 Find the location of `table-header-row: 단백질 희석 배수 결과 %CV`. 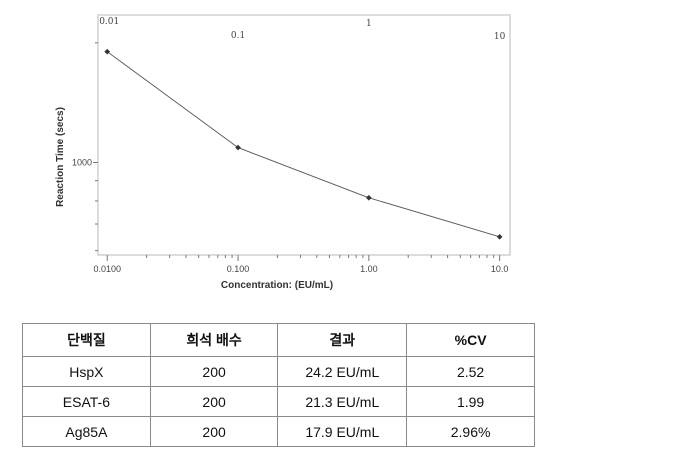

table-header-row: 단백질 희석 배수 결과 %CV is located at coordinates (278, 340).